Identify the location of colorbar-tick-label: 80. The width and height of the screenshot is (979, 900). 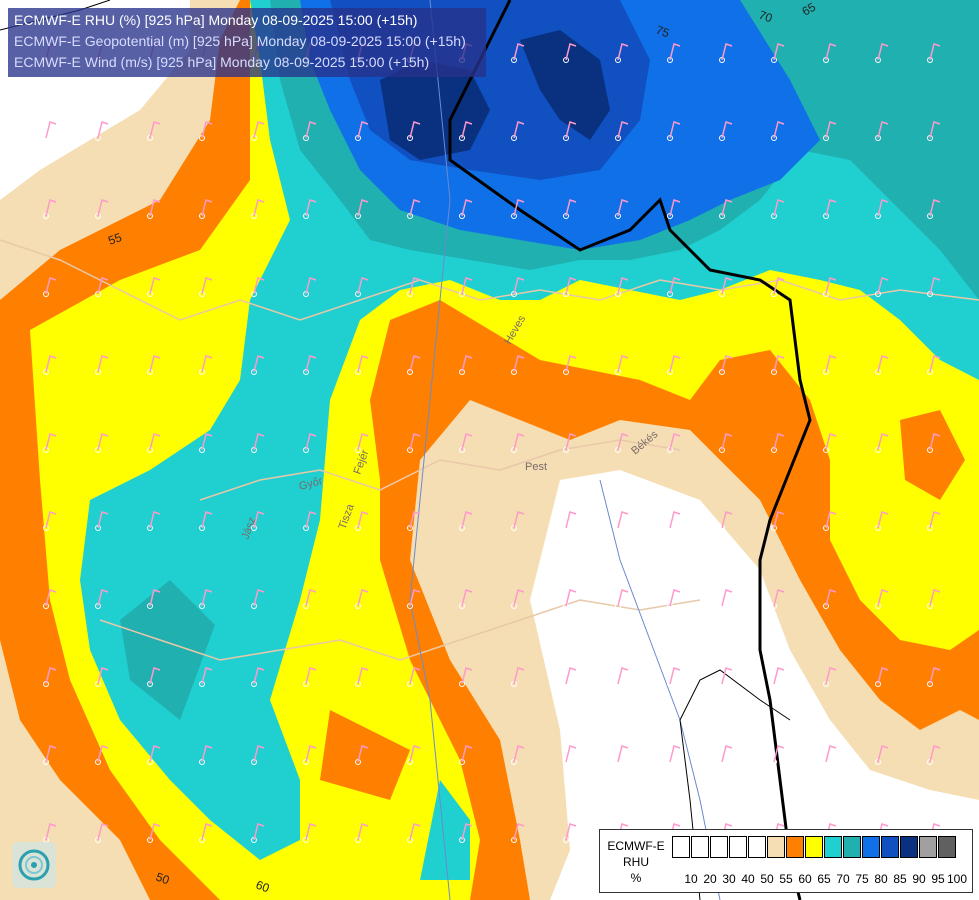
(881, 879).